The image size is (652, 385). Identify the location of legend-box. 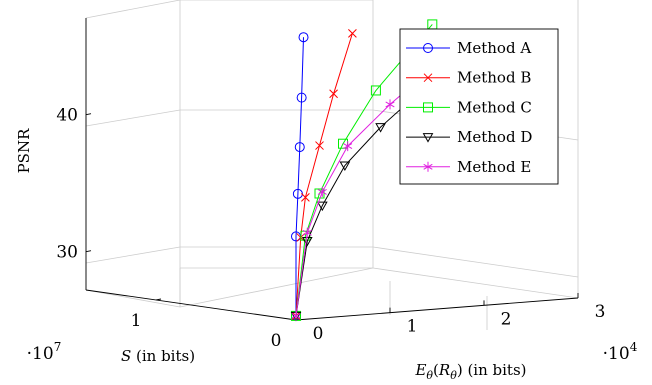
(479, 106).